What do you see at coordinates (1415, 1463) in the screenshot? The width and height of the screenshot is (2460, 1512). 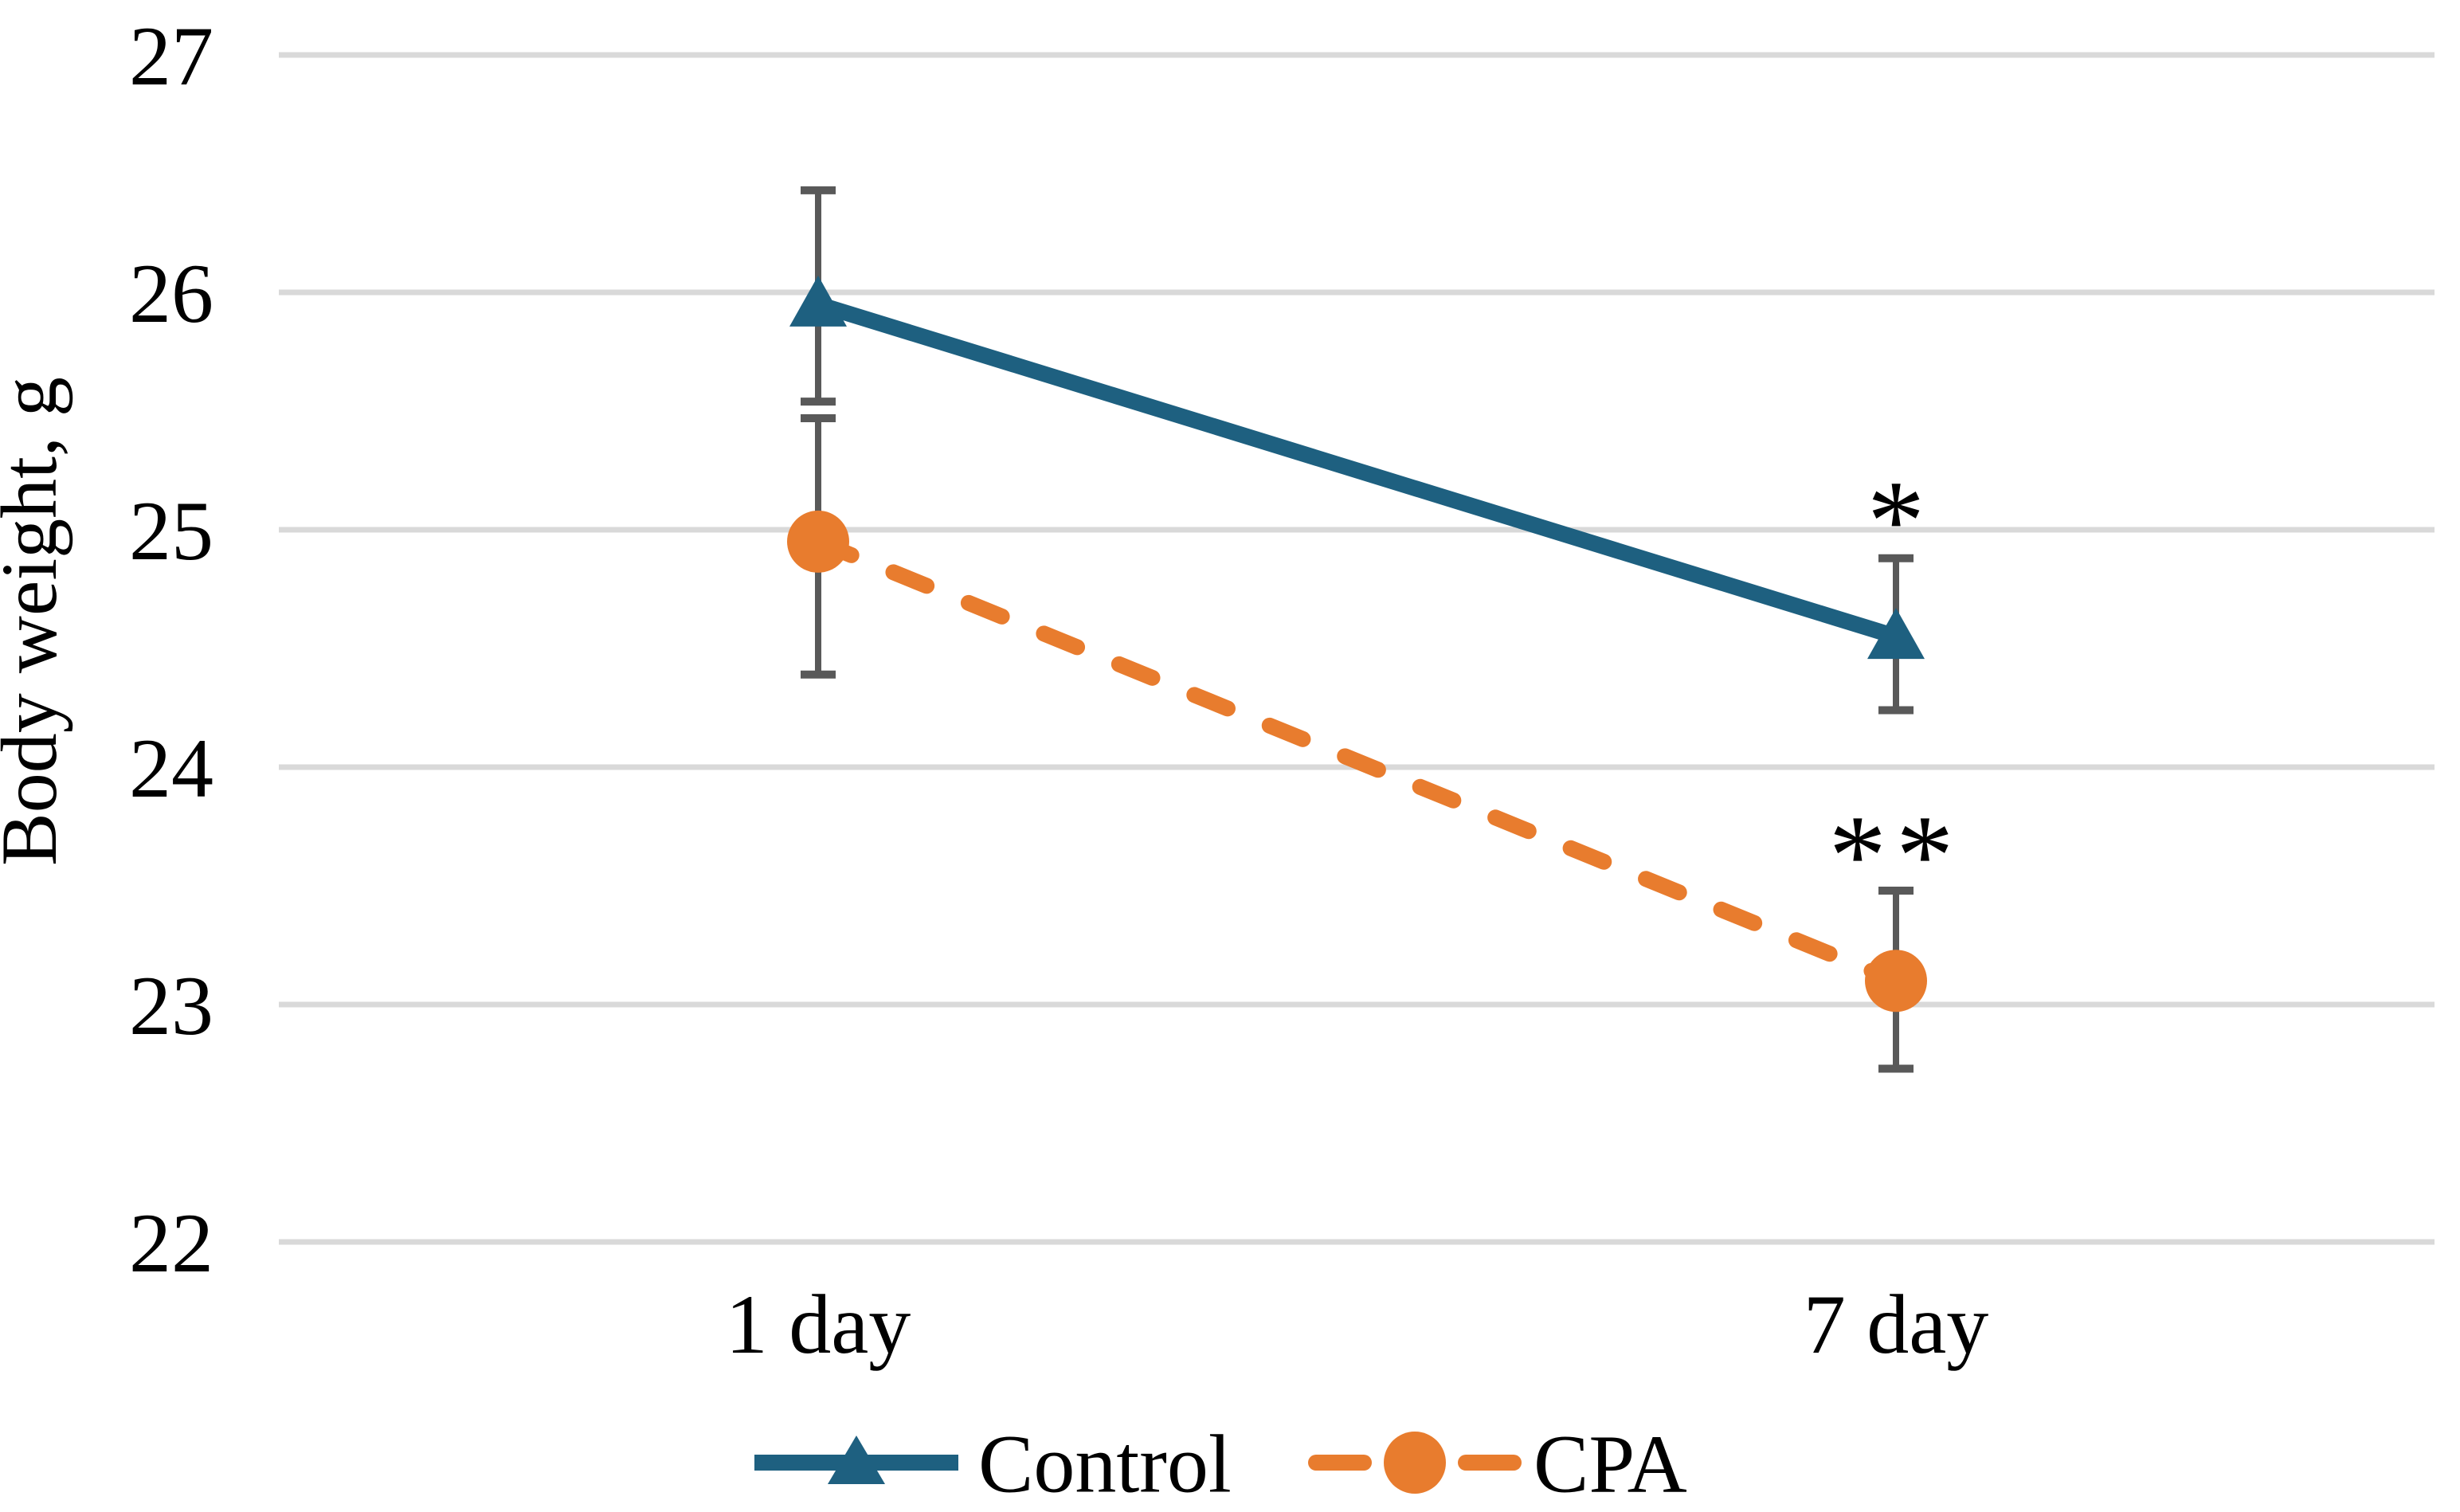 I see `legend-circle-icon` at bounding box center [1415, 1463].